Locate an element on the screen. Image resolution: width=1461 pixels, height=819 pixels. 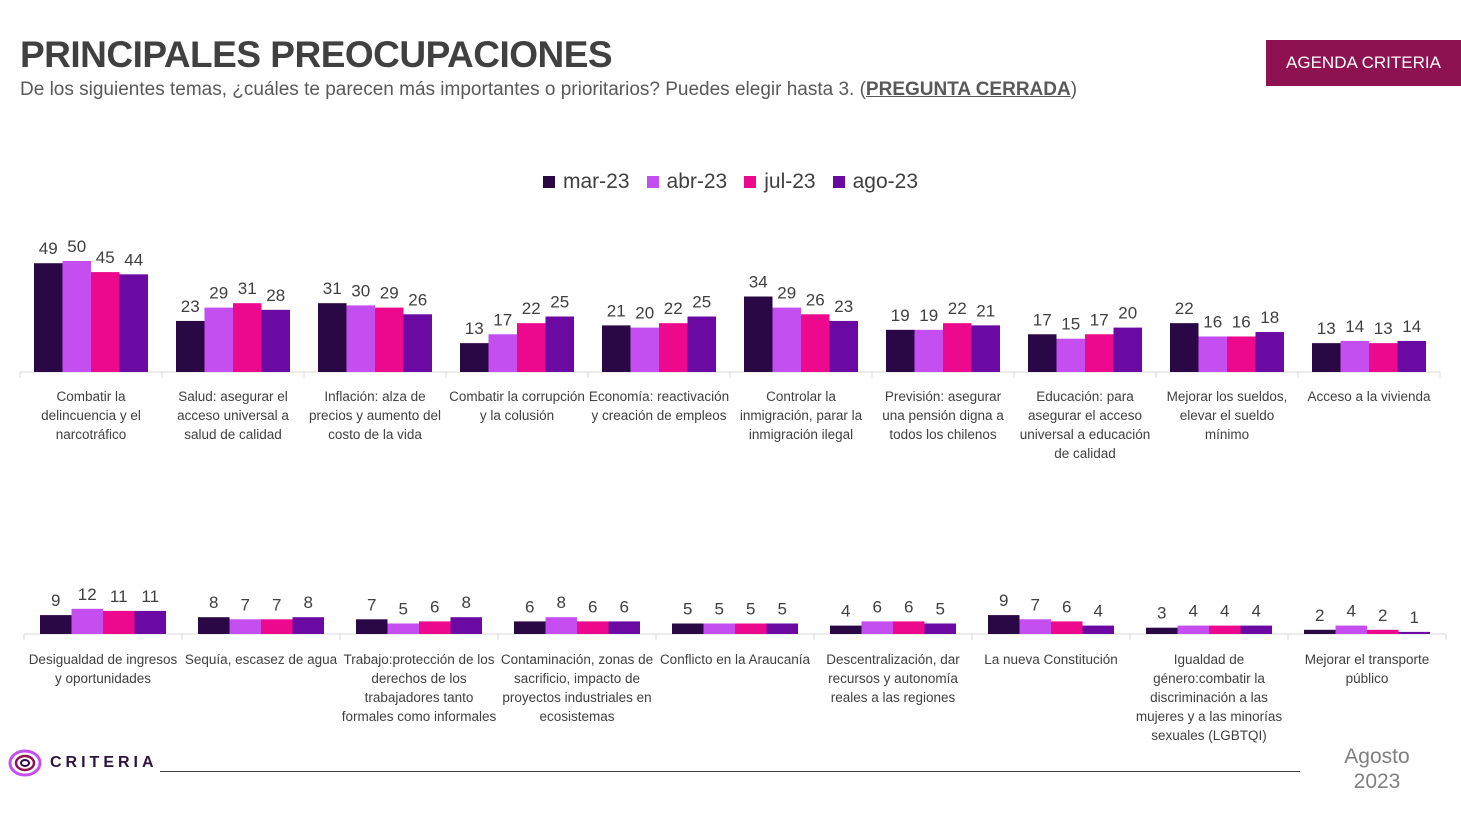
legend-label: mar-23 is located at coordinates (596, 181).